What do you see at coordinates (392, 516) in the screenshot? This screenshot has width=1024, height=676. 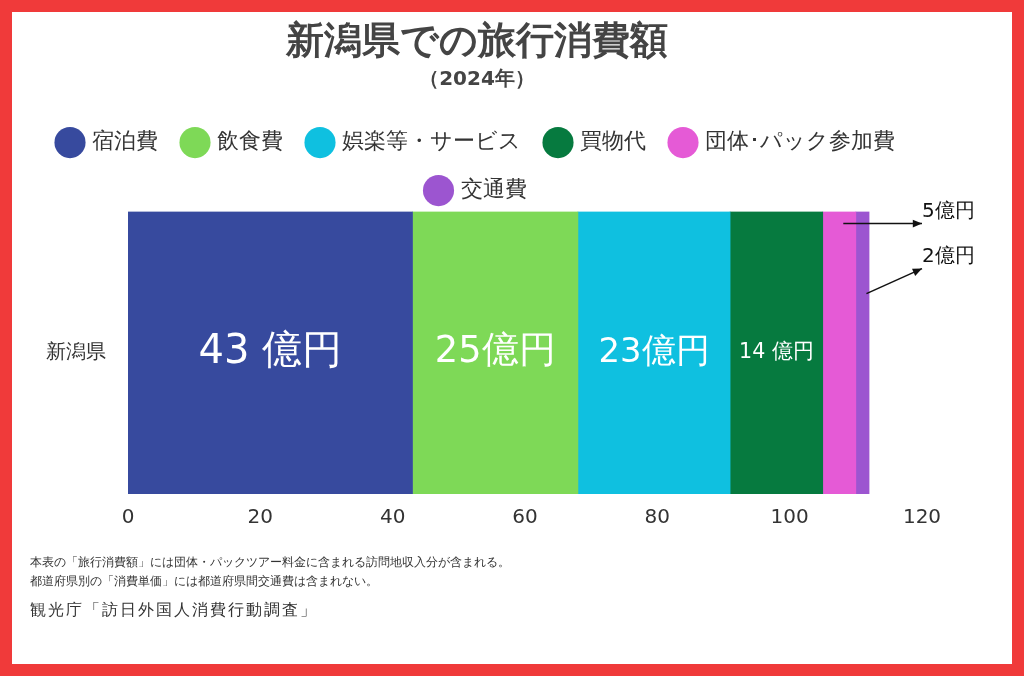 I see `x-tick-label: 40` at bounding box center [392, 516].